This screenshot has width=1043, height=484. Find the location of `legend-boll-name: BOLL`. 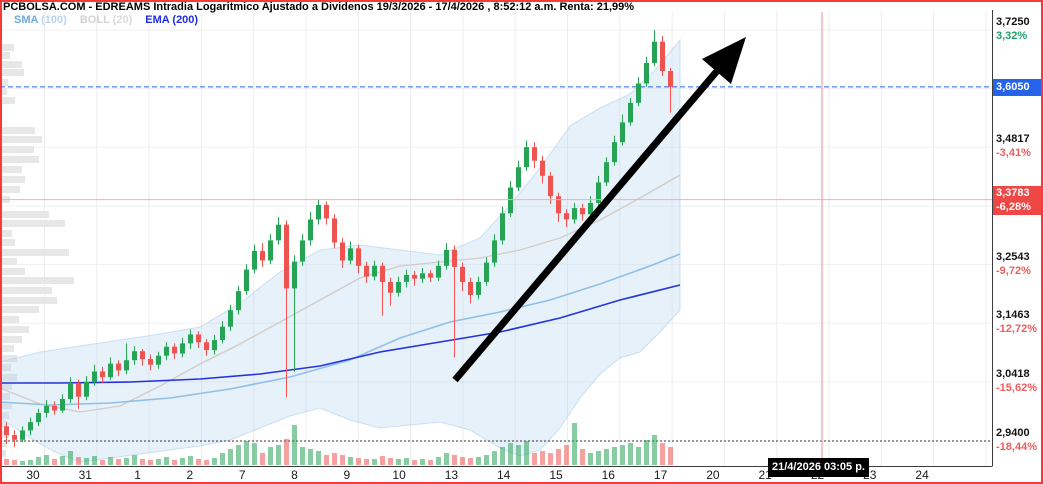

legend-boll-name: BOLL is located at coordinates (94, 20).